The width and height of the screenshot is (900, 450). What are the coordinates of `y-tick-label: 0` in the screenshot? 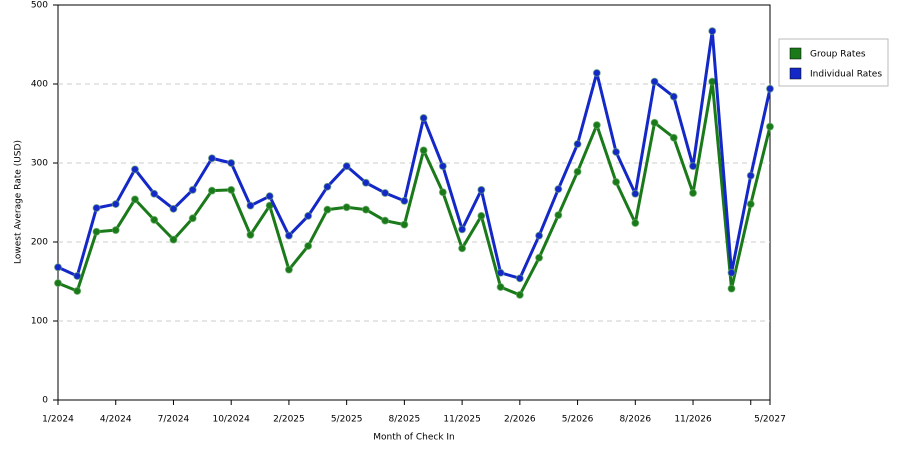 It's located at (45, 401).